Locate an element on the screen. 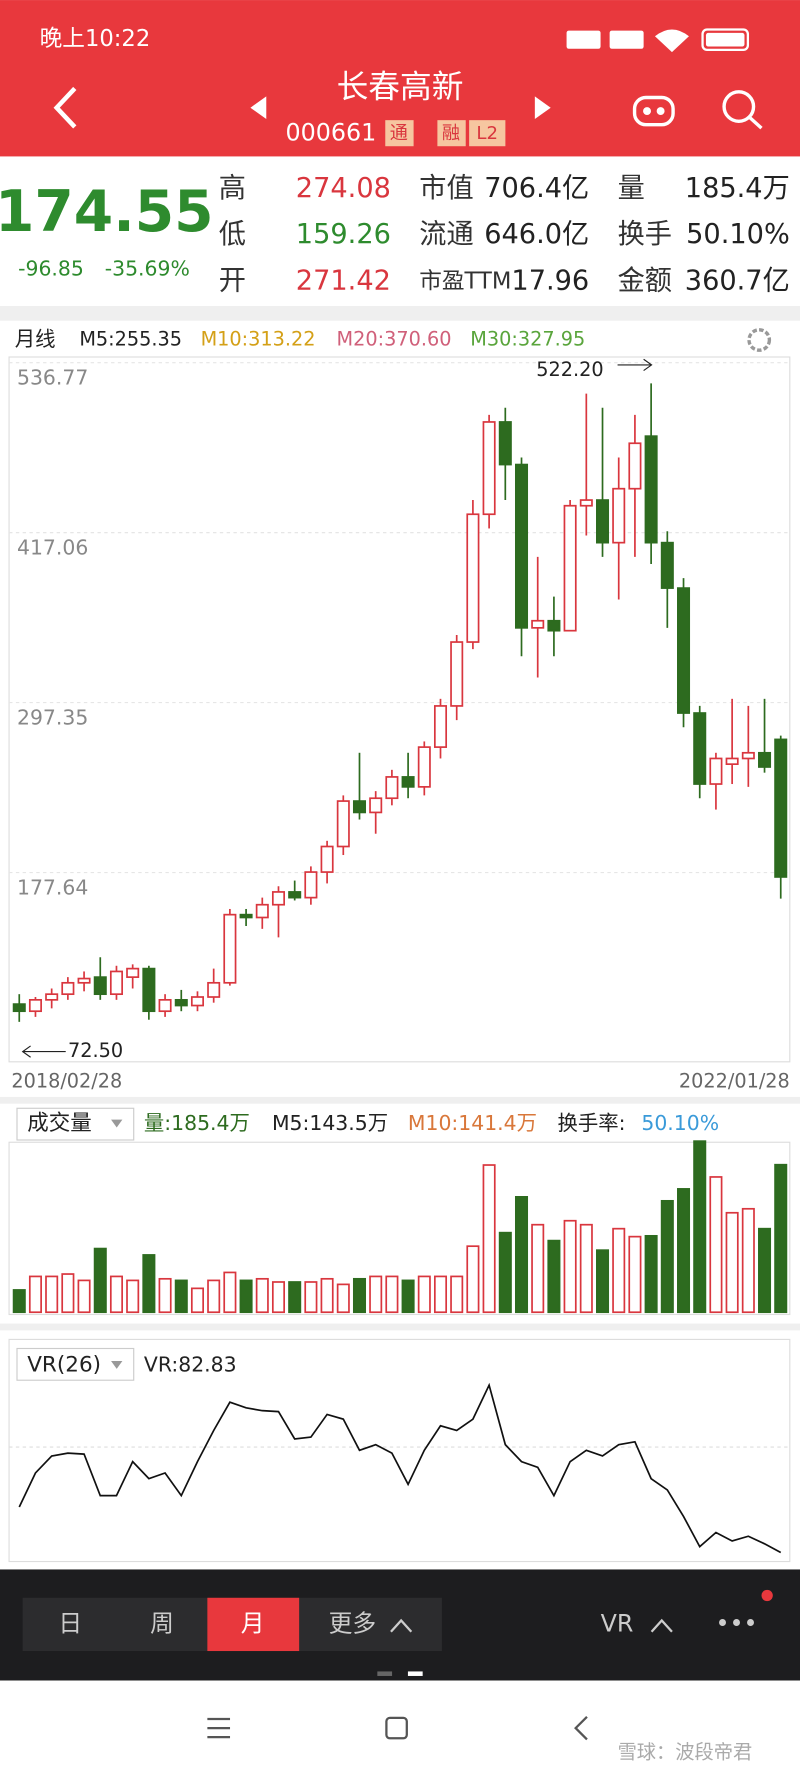  start-date: 2018/02/28 is located at coordinates (66, 1081).